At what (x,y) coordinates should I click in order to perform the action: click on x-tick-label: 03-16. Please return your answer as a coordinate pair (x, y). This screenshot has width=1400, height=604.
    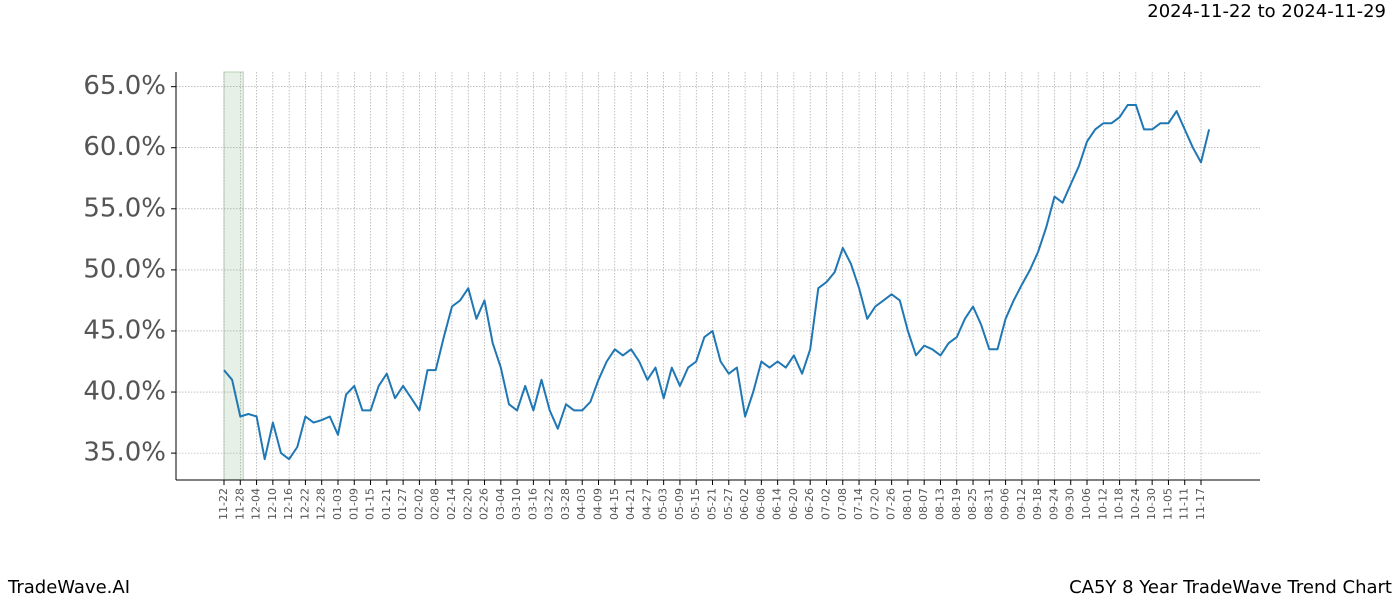
    Looking at the image, I should click on (532, 504).